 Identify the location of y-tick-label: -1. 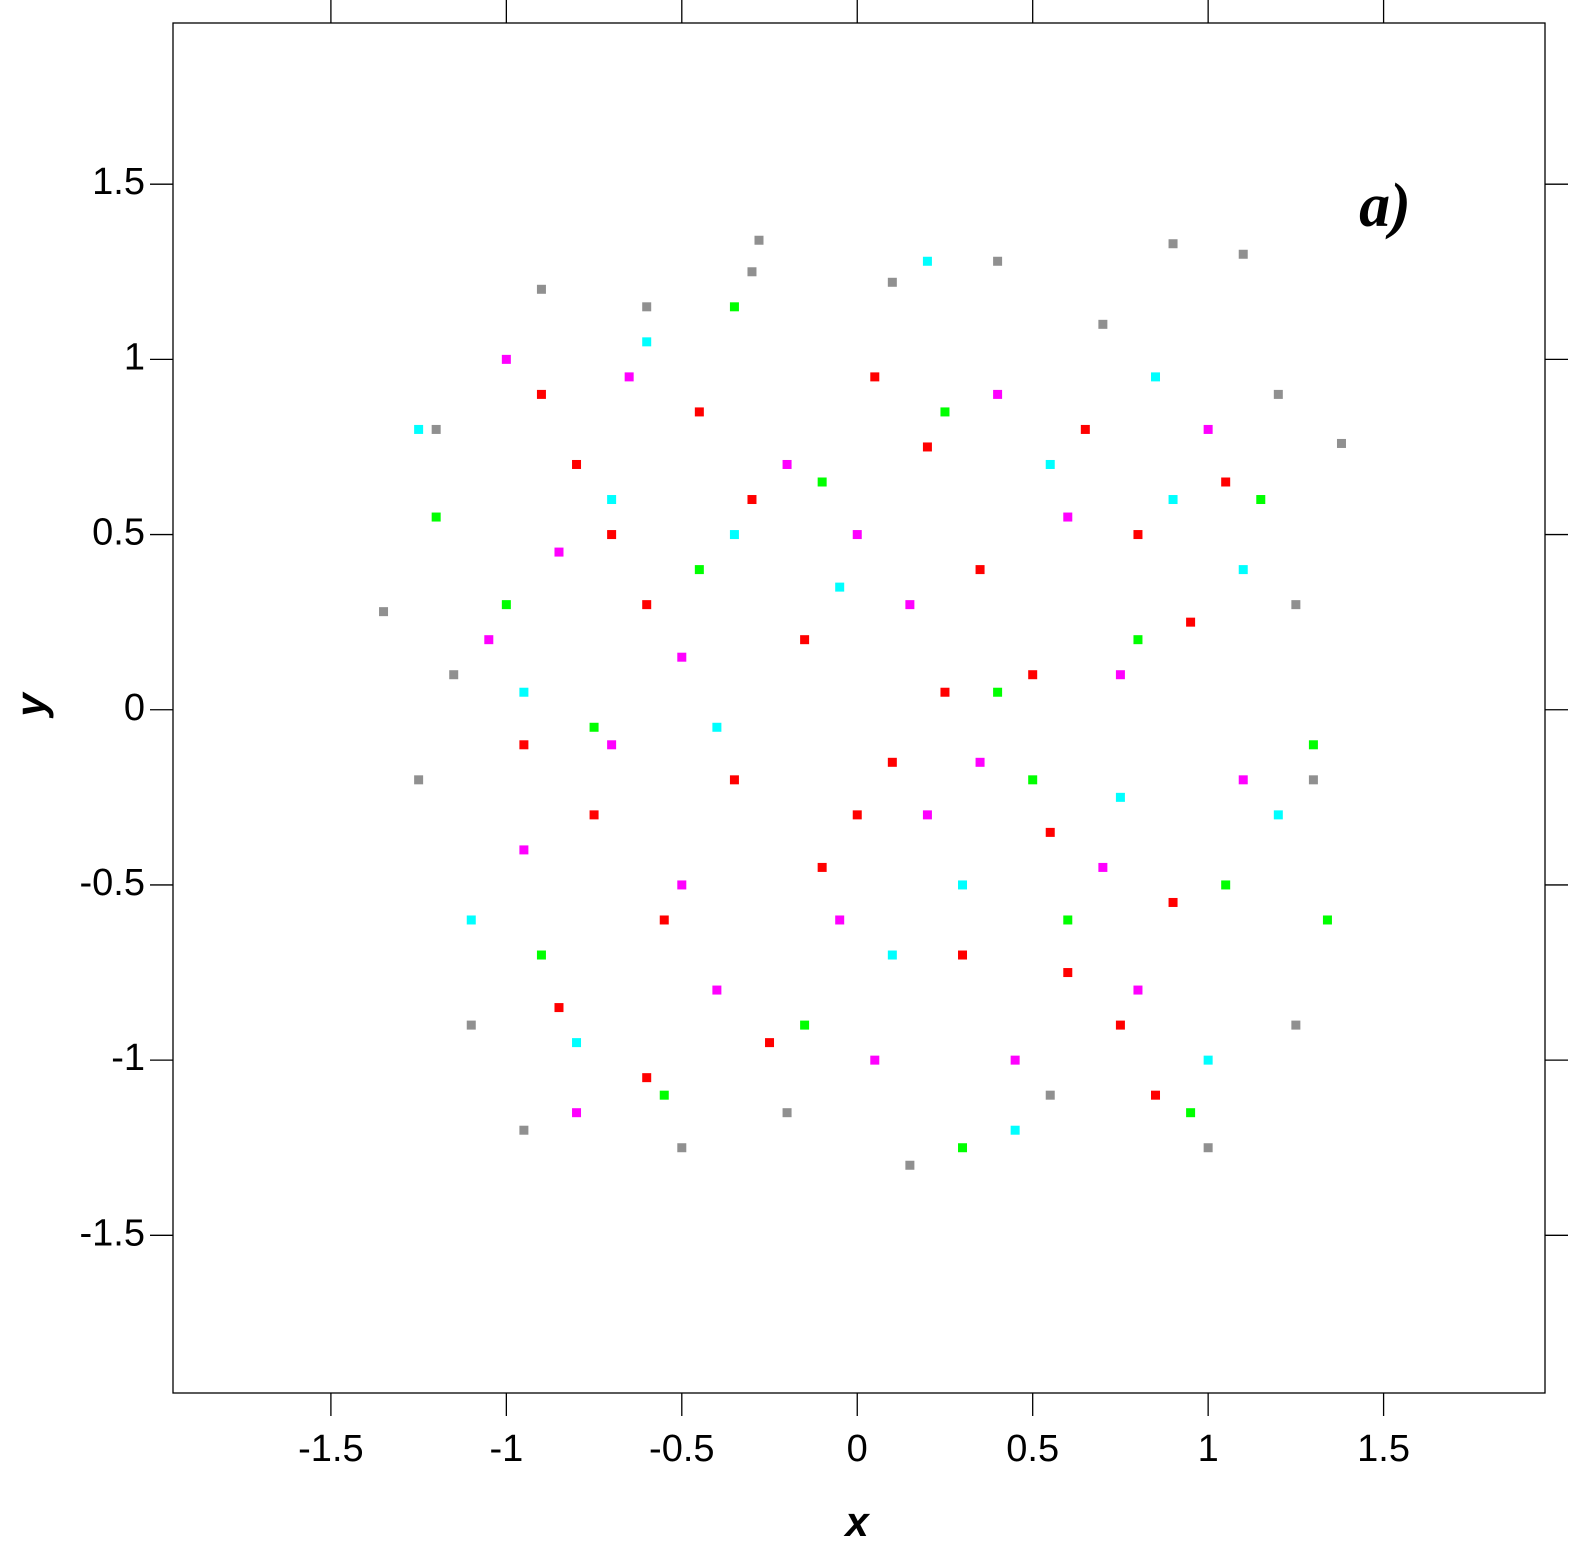
(128, 1058).